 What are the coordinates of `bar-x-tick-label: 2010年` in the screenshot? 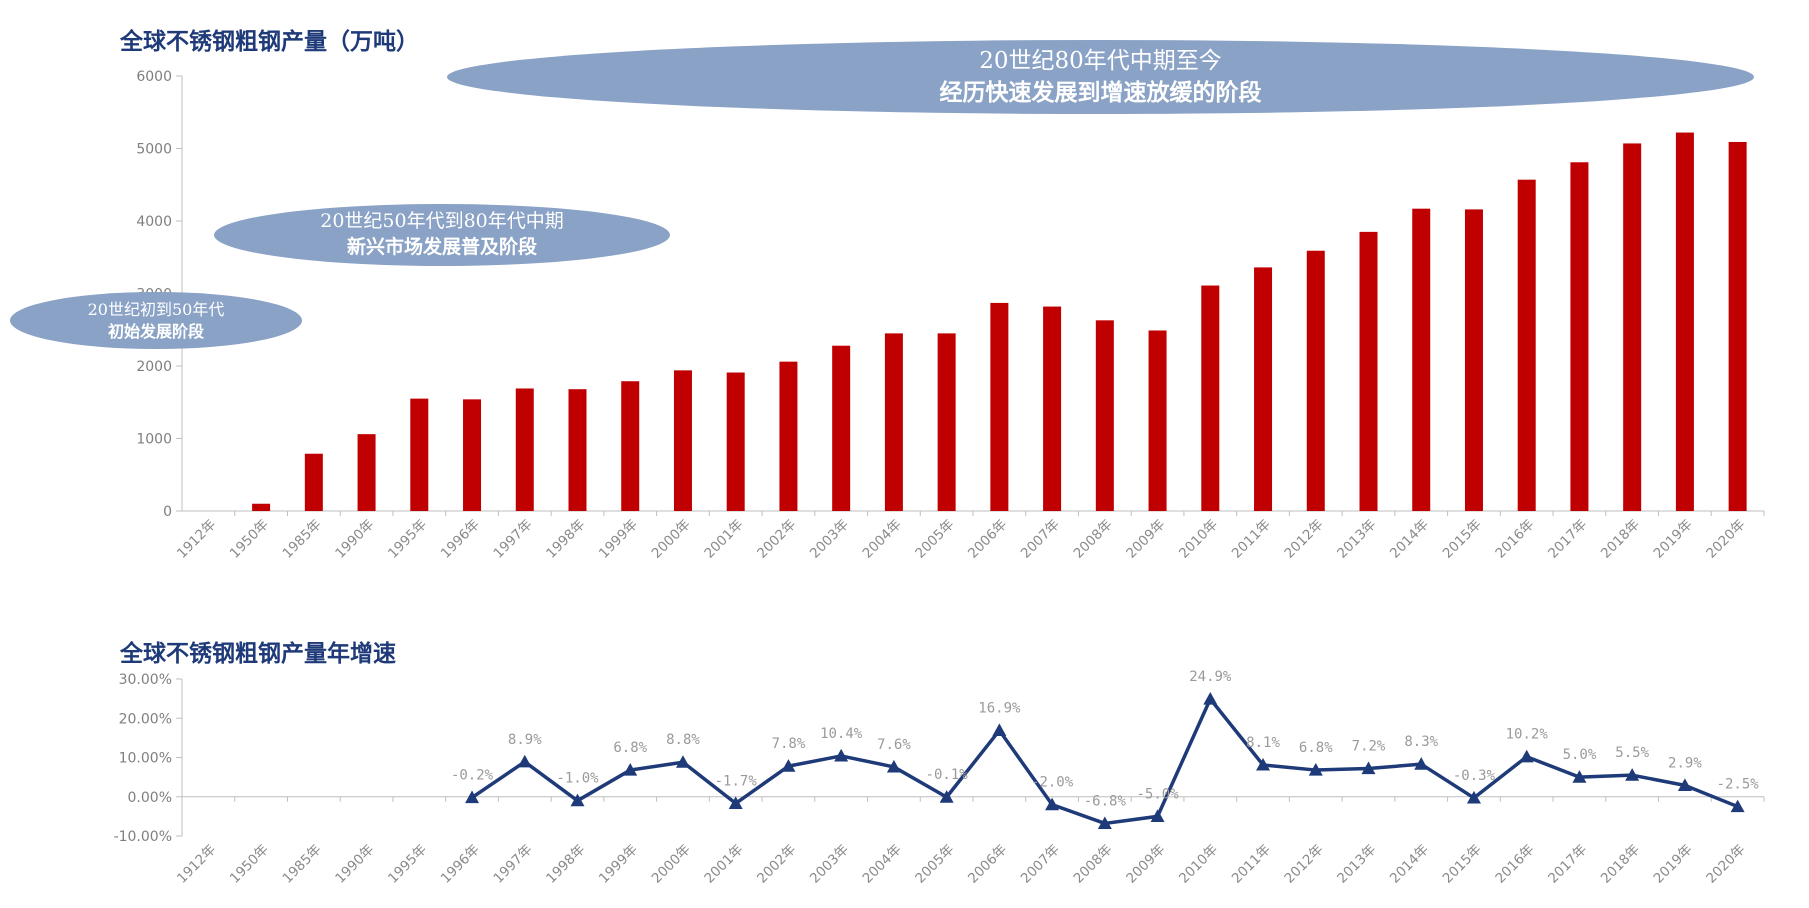 It's located at (1198, 539).